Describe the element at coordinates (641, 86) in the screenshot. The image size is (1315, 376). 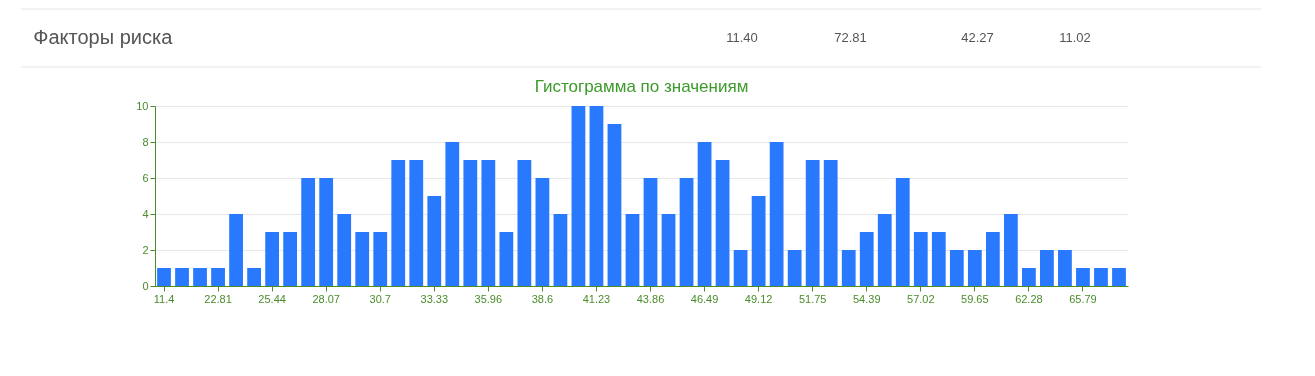
I see `chart-title: Гистограмма по значениям` at that location.